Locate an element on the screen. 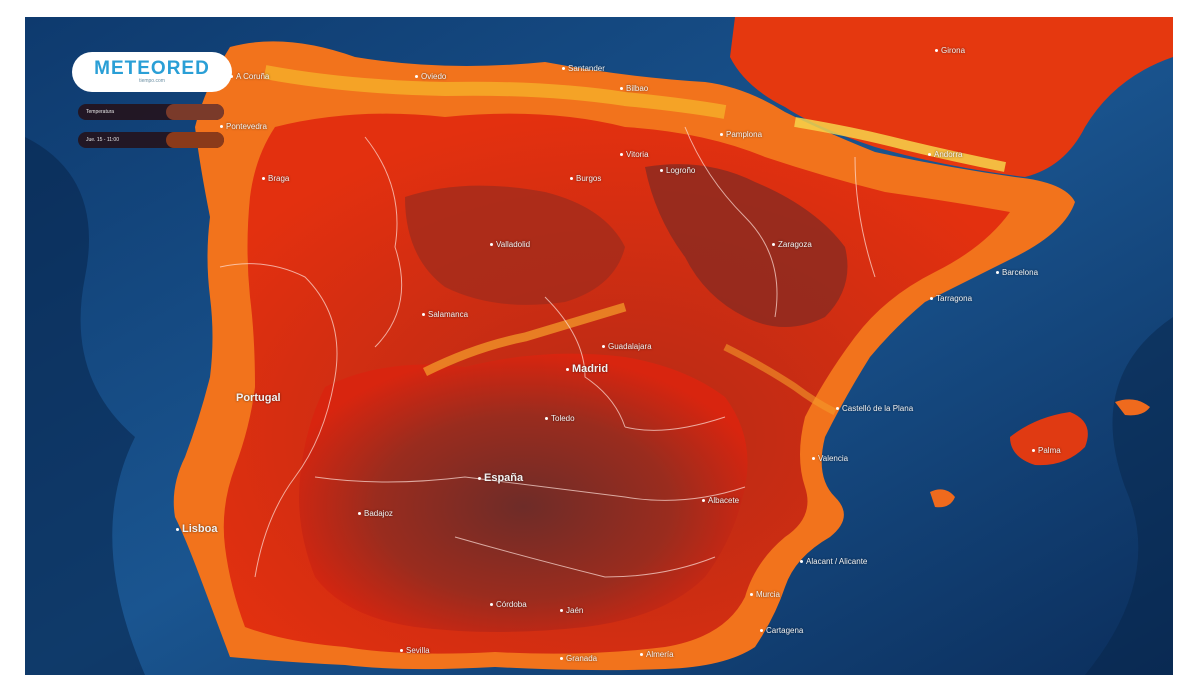  place-label: Barcelona is located at coordinates (1017, 272).